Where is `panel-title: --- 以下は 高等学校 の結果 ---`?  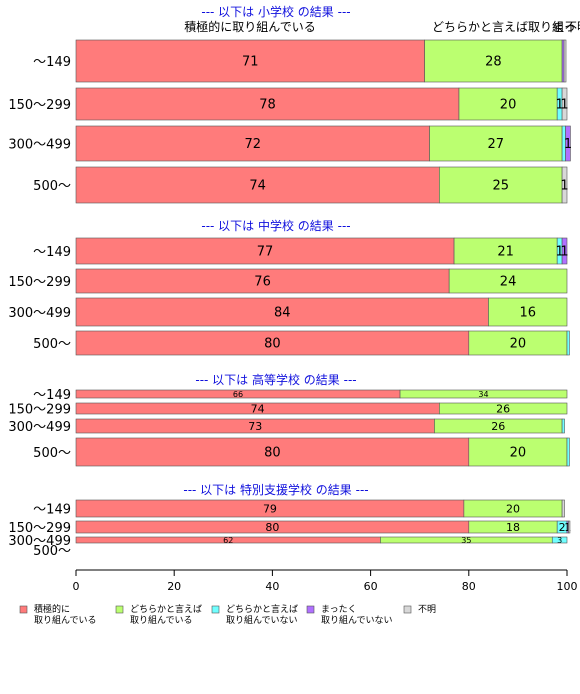
panel-title: --- 以下は 高等学校 の結果 --- is located at coordinates (275, 379).